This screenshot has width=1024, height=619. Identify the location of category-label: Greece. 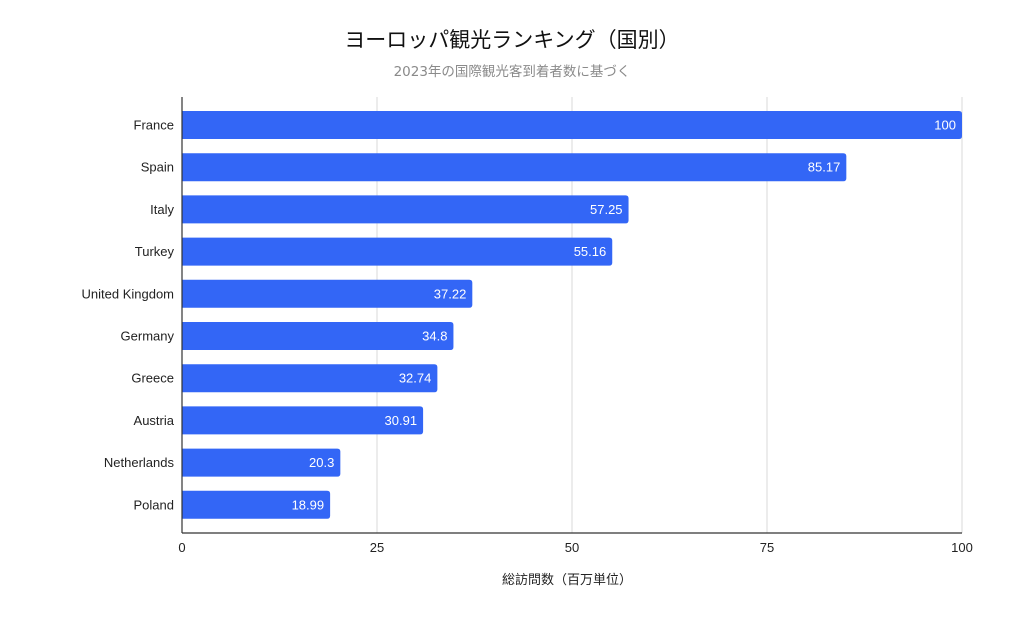
(152, 378).